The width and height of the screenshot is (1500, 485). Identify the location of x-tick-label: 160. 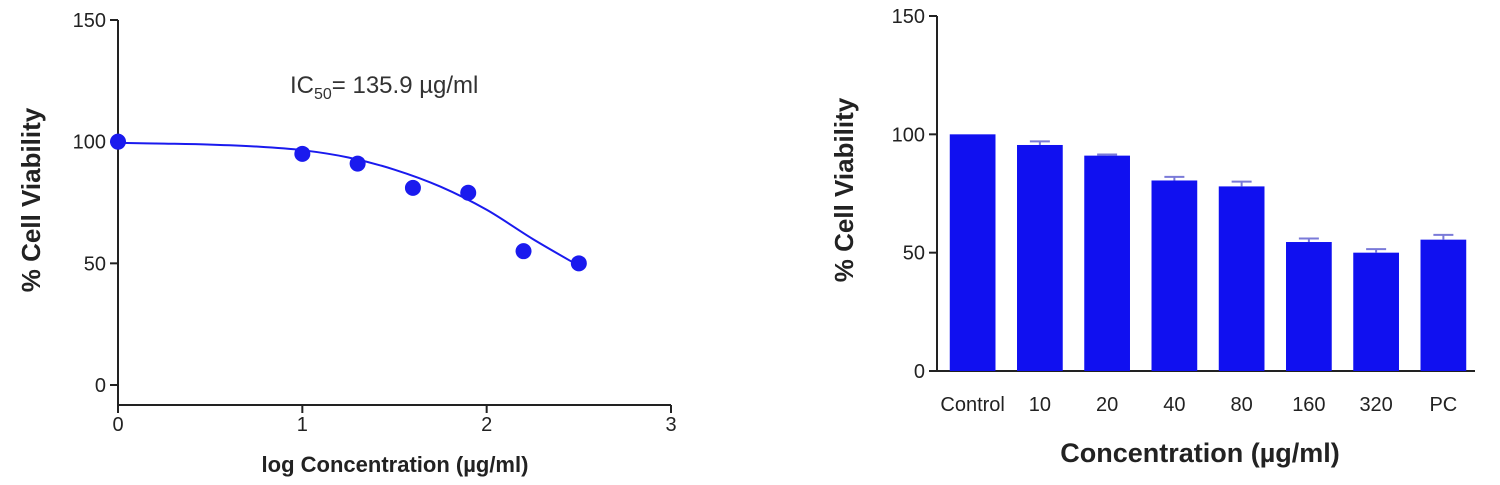
(1308, 405).